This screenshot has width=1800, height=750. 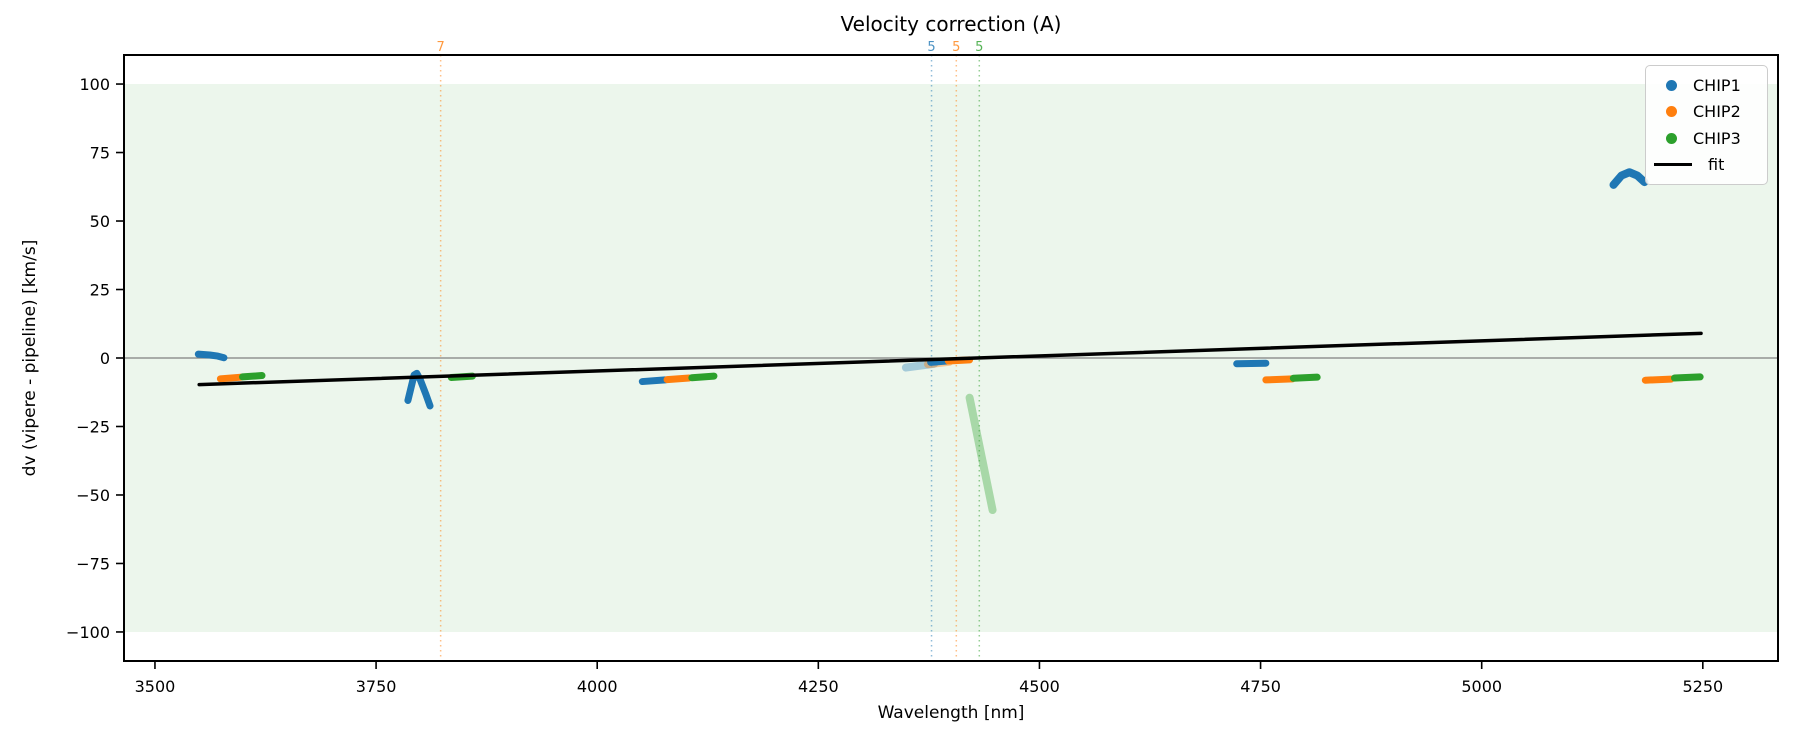 I want to click on x-tick-label: 3750, so click(x=376, y=686).